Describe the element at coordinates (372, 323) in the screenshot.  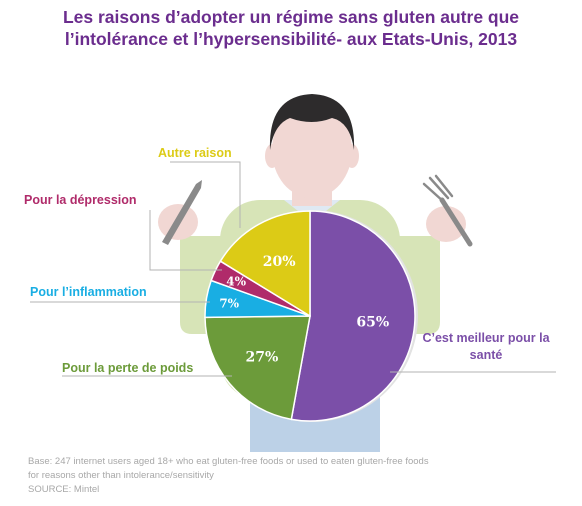
I see `pie-value-label-sante: 65%` at that location.